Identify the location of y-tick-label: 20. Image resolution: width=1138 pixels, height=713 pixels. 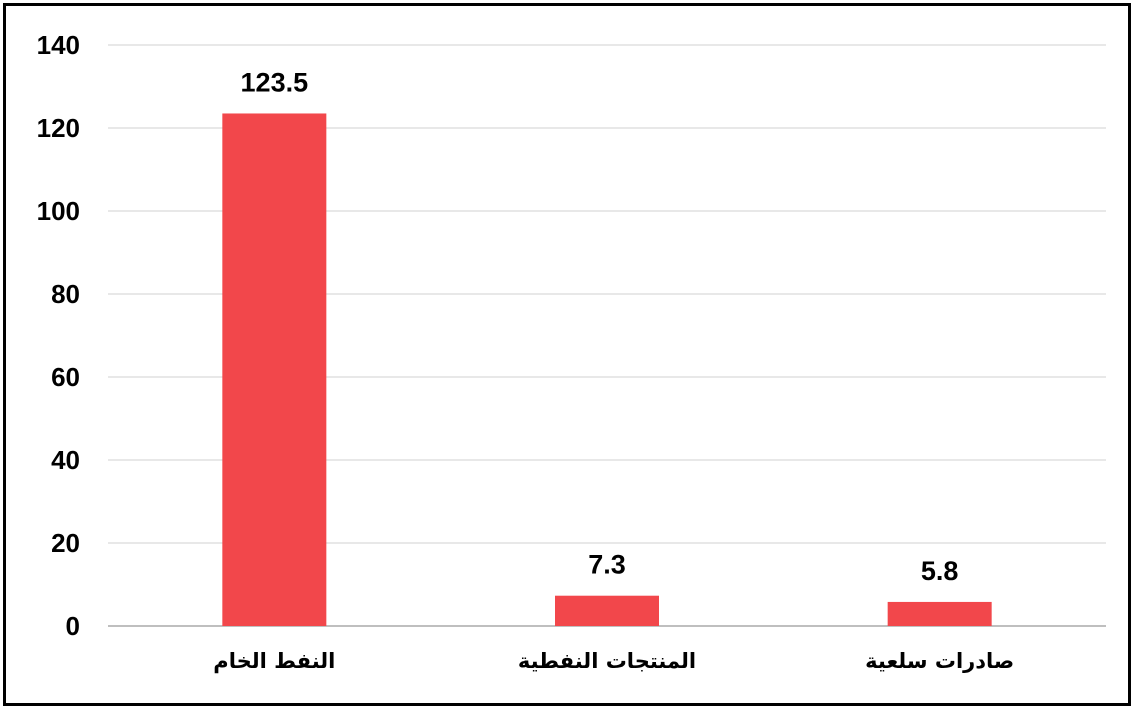
(65, 543).